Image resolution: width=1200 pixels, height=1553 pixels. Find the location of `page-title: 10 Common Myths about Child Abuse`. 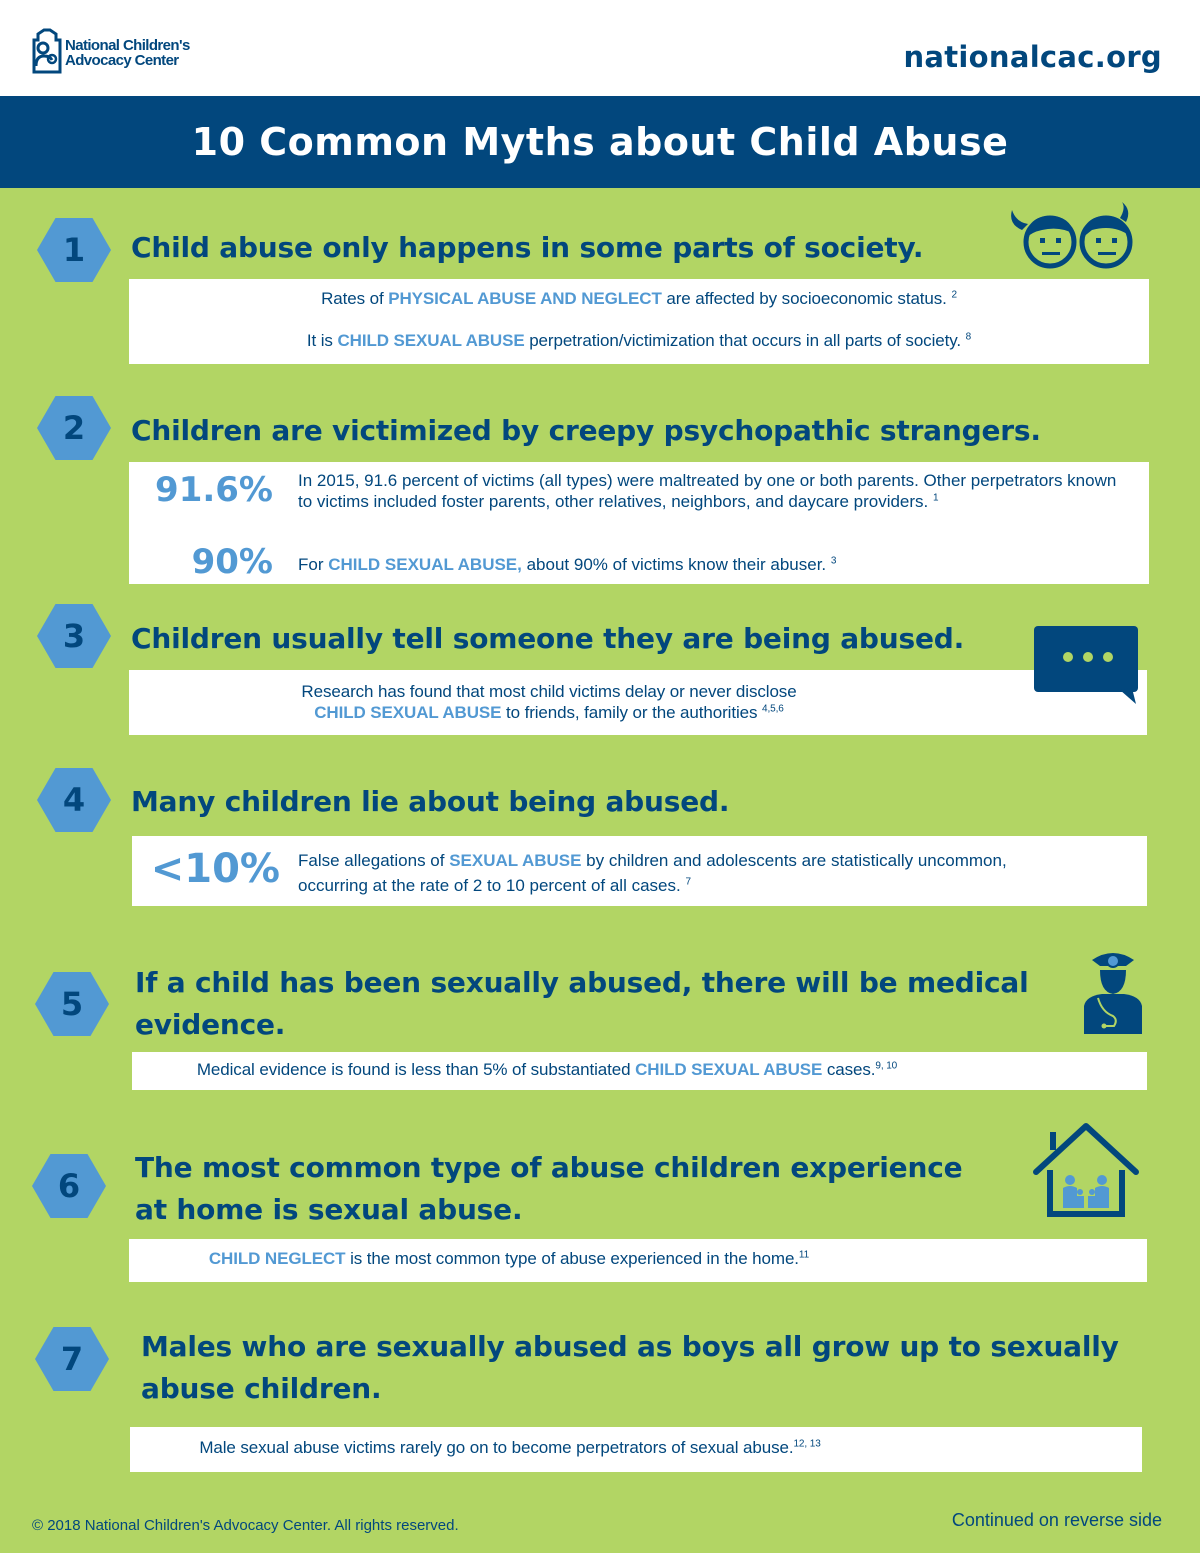

page-title: 10 Common Myths about Child Abuse is located at coordinates (600, 142).